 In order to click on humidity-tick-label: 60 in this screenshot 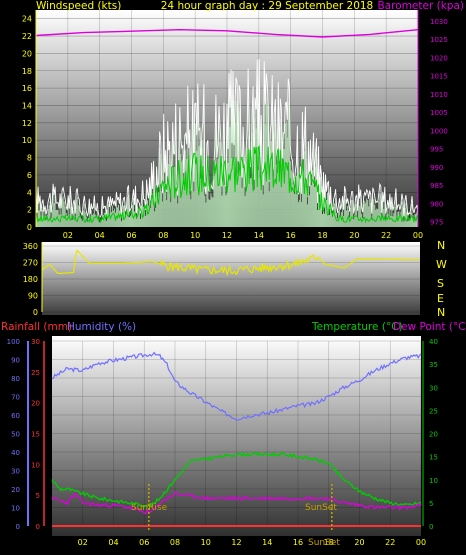, I will do `click(15, 416)`.